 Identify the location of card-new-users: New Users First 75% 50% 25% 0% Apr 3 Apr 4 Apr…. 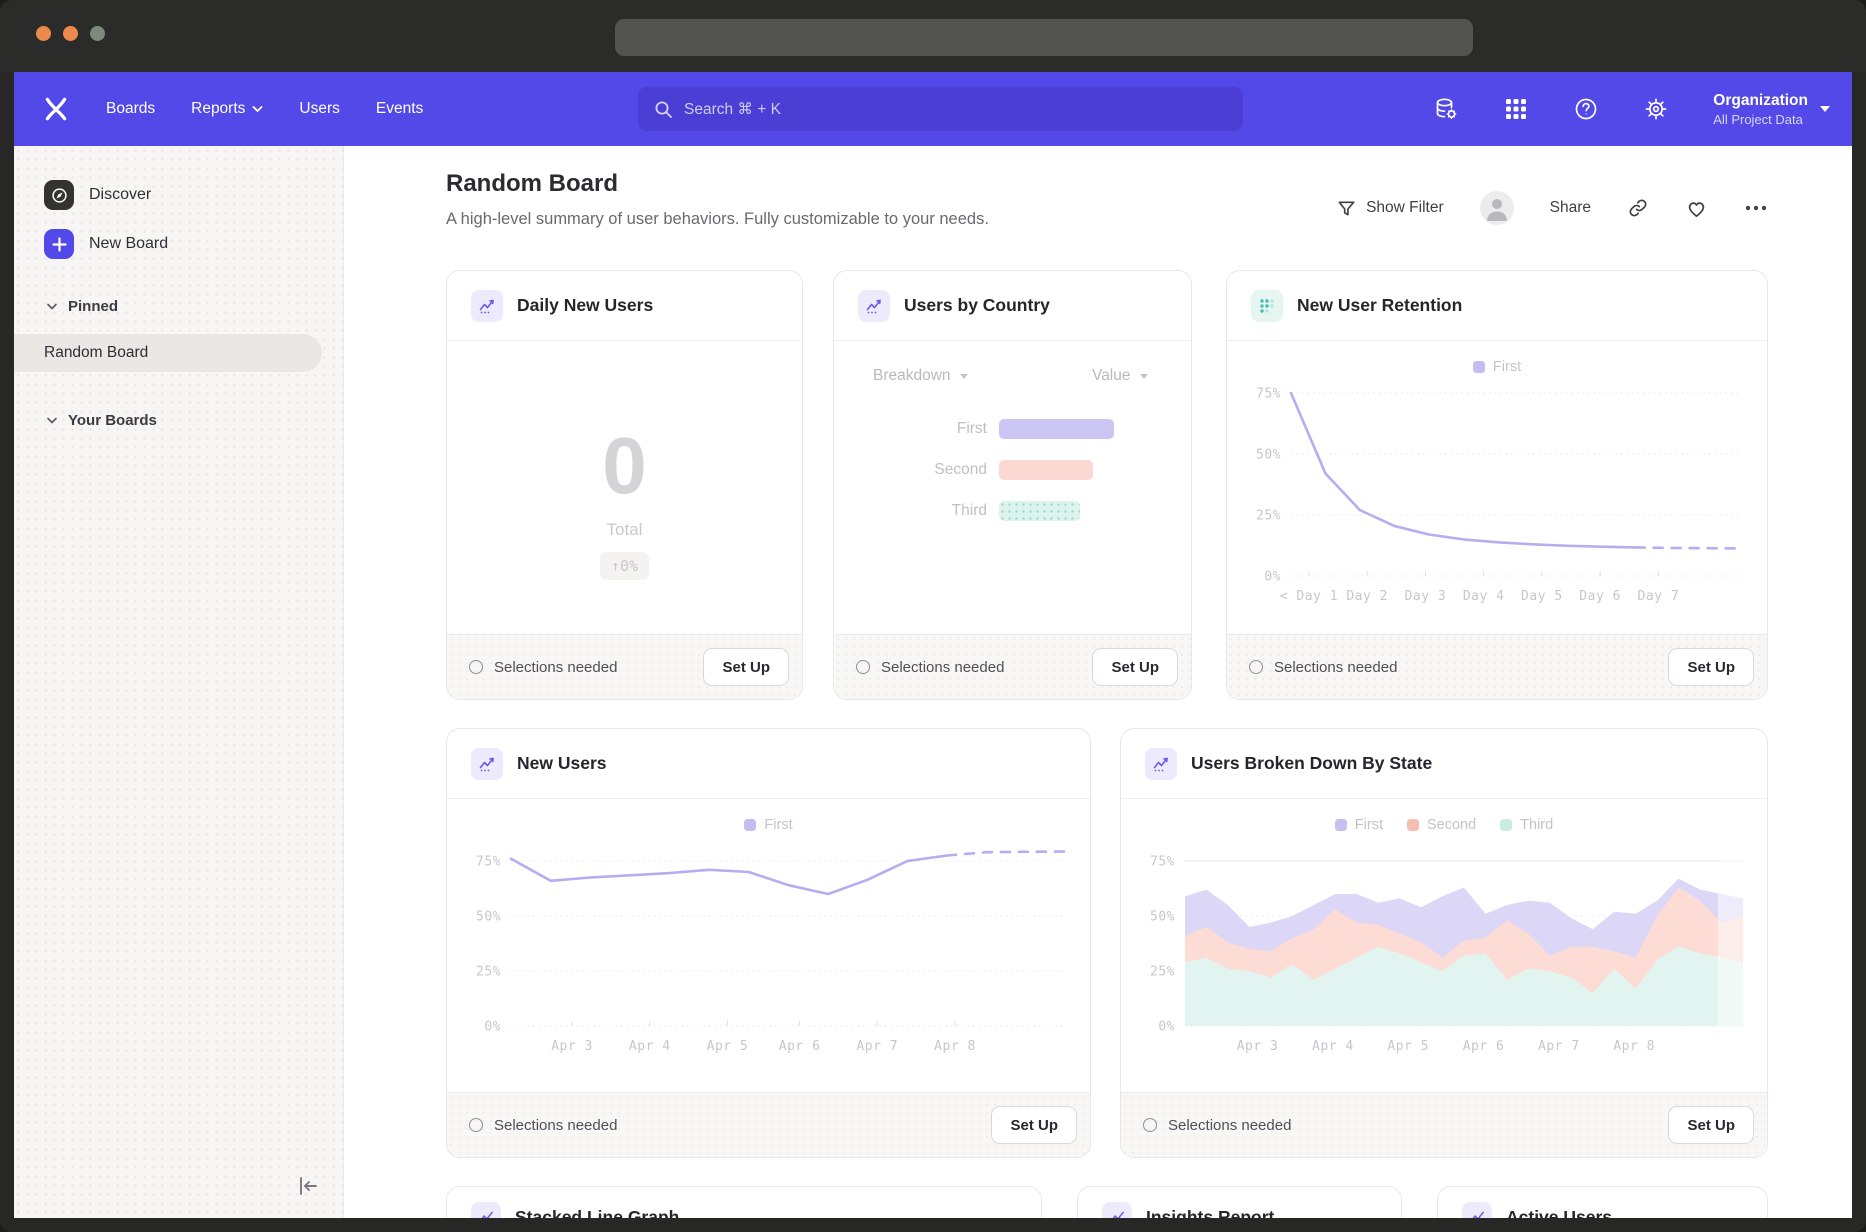
(768, 943).